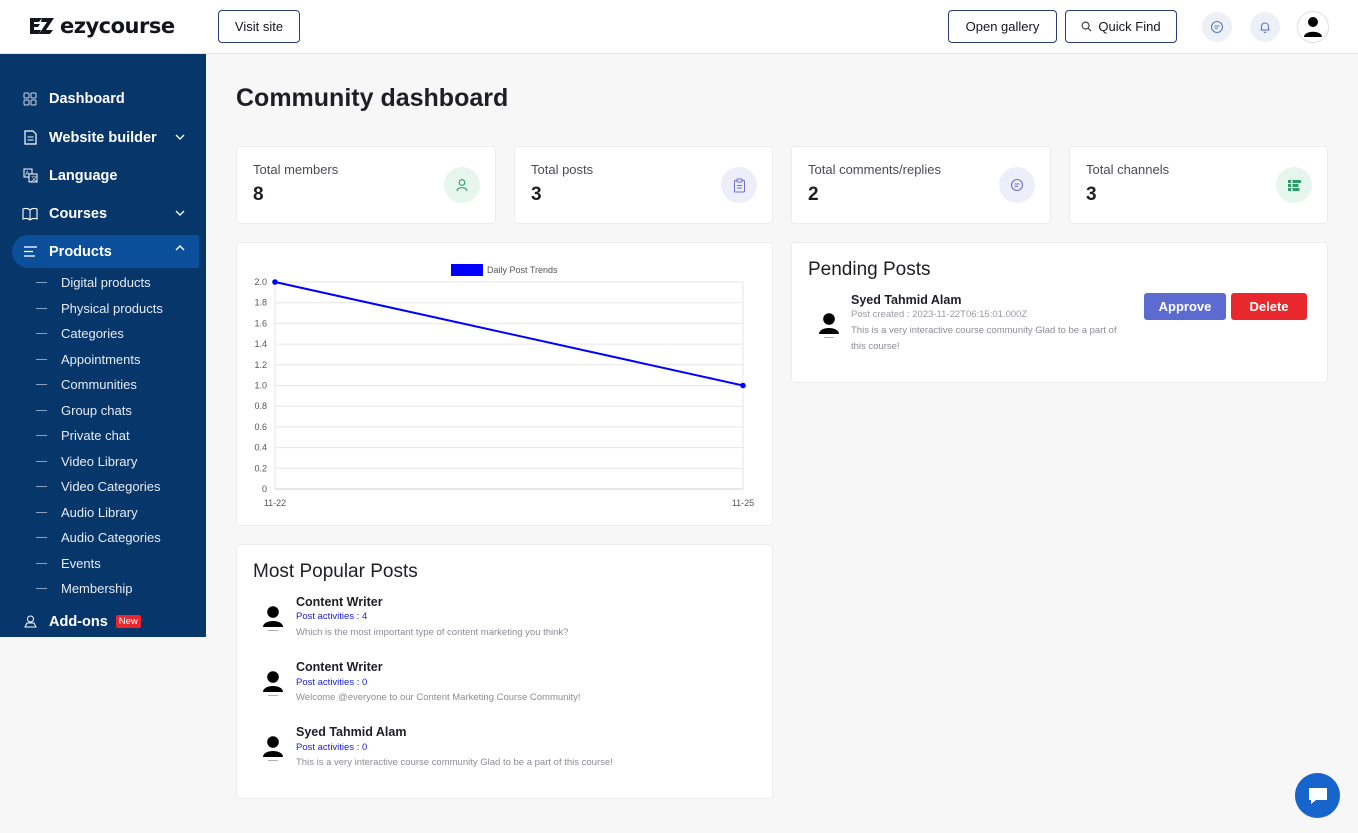  Describe the element at coordinates (27, 175) in the screenshot. I see `svg-text: A` at that location.